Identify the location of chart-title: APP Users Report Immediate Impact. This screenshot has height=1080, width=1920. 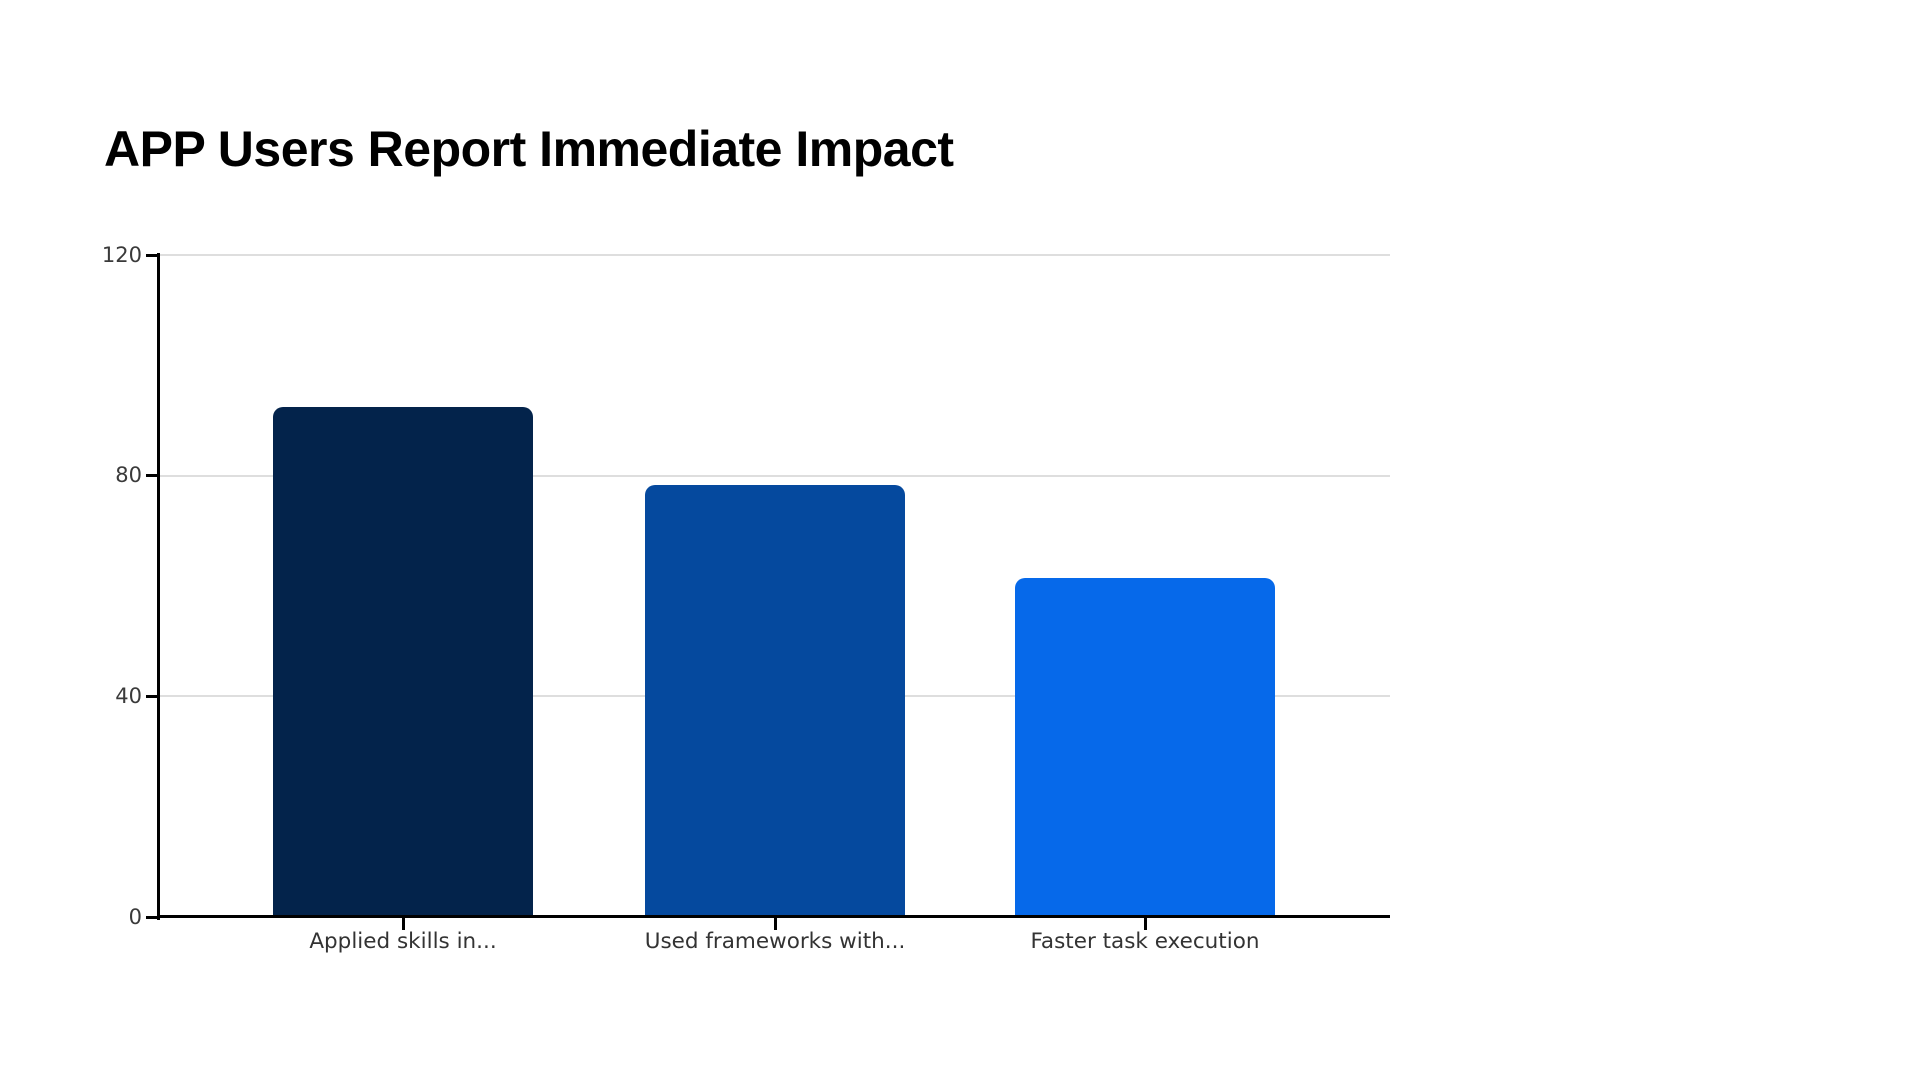
(529, 149).